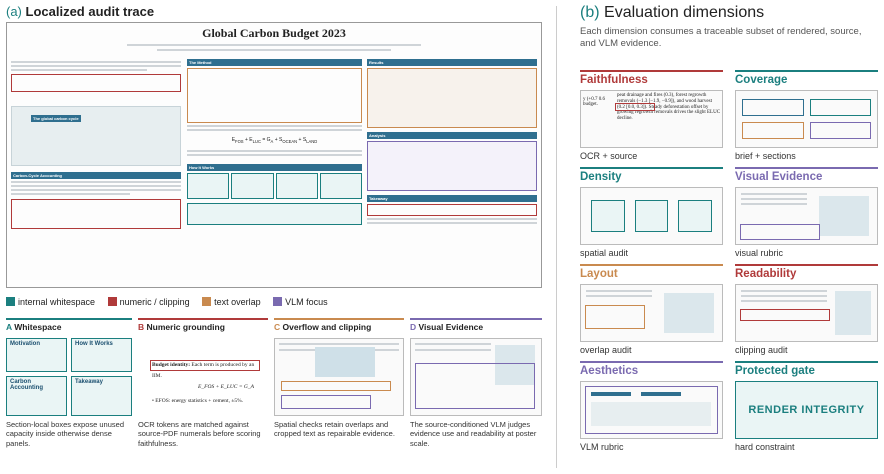  What do you see at coordinates (651, 410) in the screenshot?
I see `aesthetics-thumbnail` at bounding box center [651, 410].